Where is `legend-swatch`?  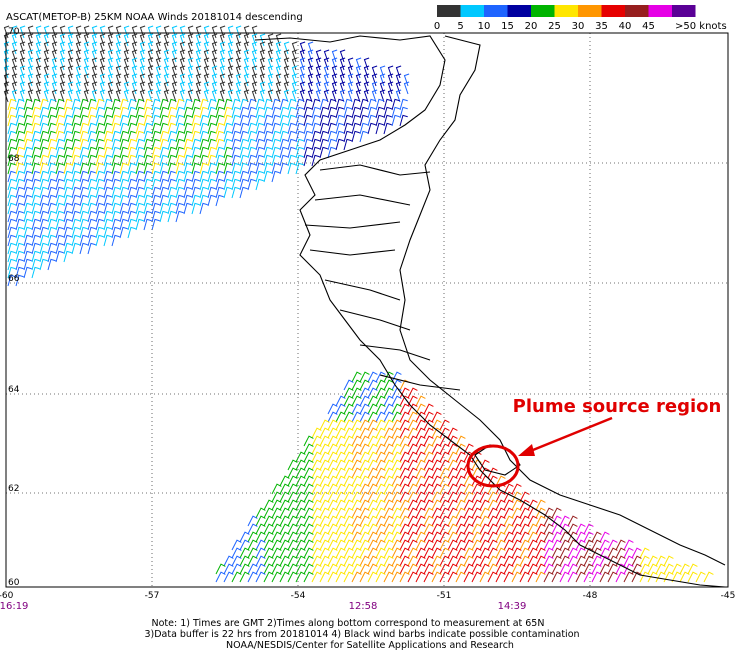
legend-swatch is located at coordinates (637, 11).